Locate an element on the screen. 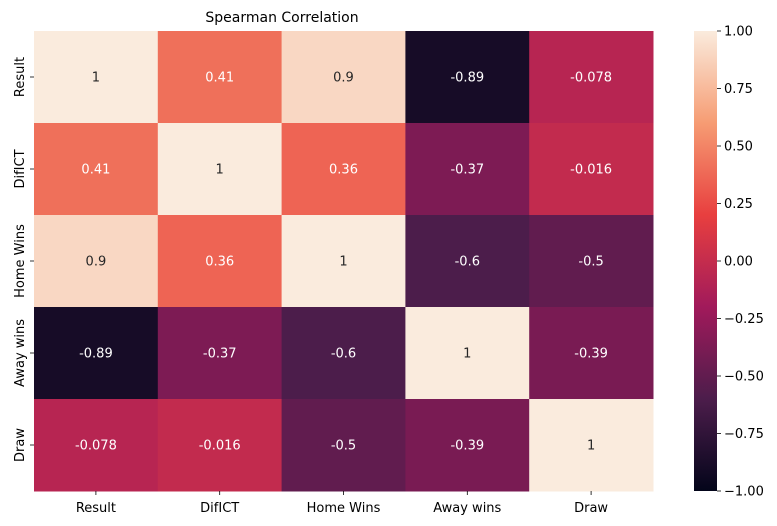 The width and height of the screenshot is (777, 526). colorbar-tick-label: 0.25 is located at coordinates (738, 204).